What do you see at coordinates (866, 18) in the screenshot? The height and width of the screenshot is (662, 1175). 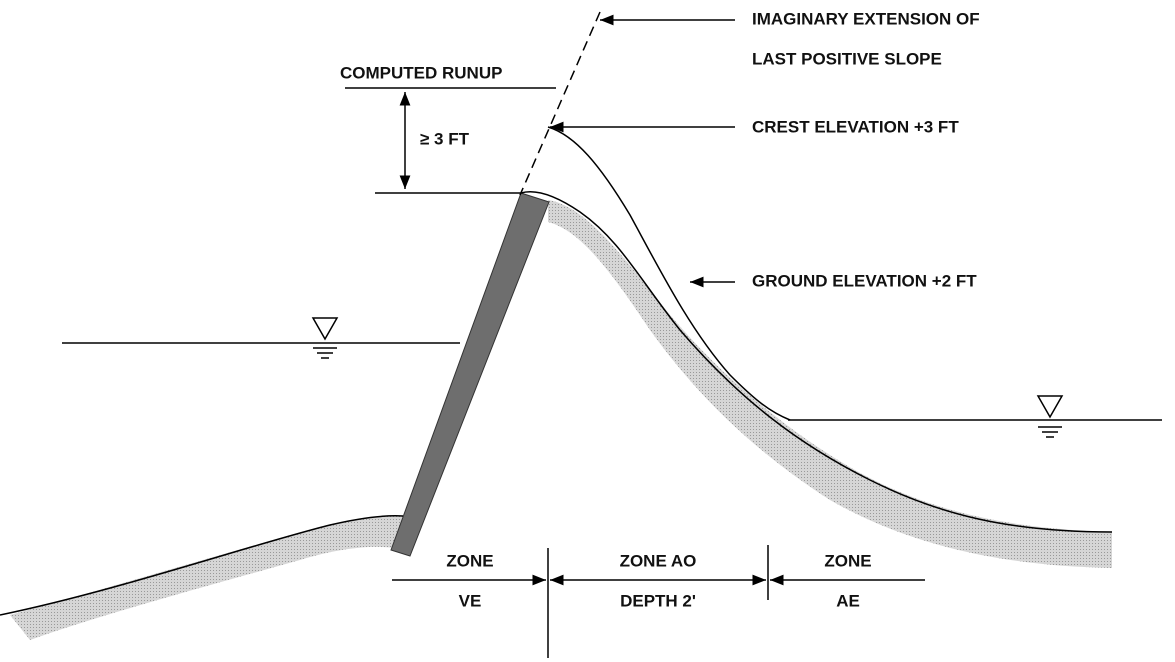 I see `label: IMAGINARY EXTENSION OF` at bounding box center [866, 18].